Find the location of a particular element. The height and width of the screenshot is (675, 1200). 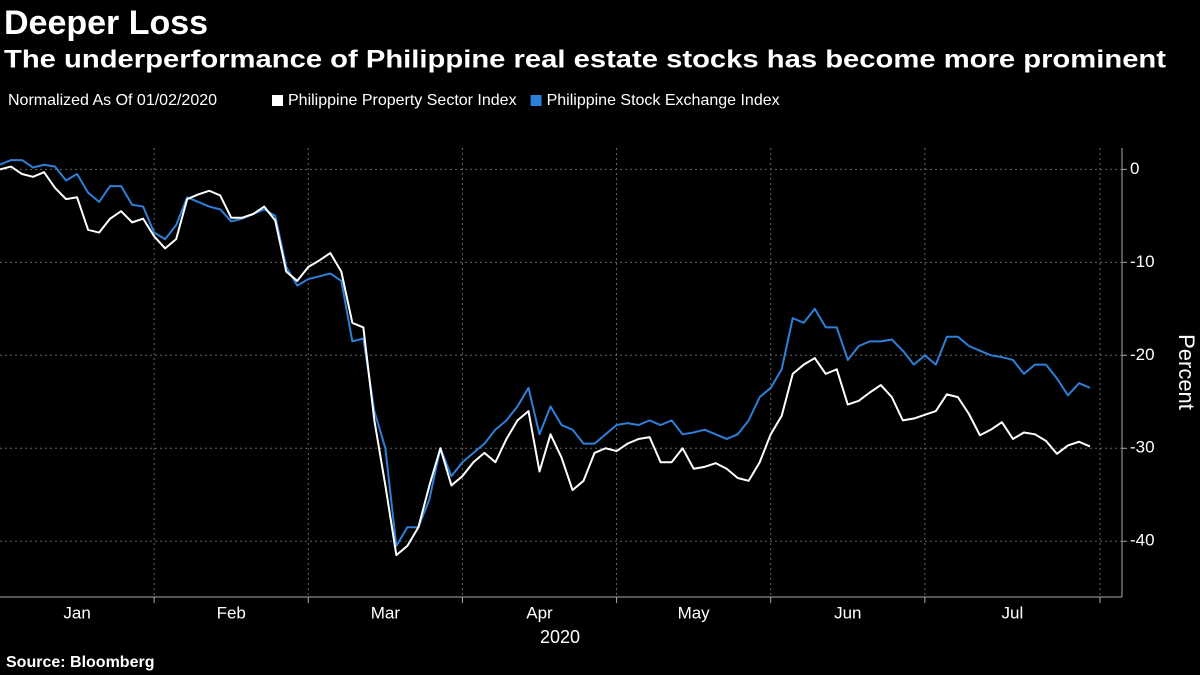

legend-label: Philippine Stock Exchange Index is located at coordinates (663, 100).